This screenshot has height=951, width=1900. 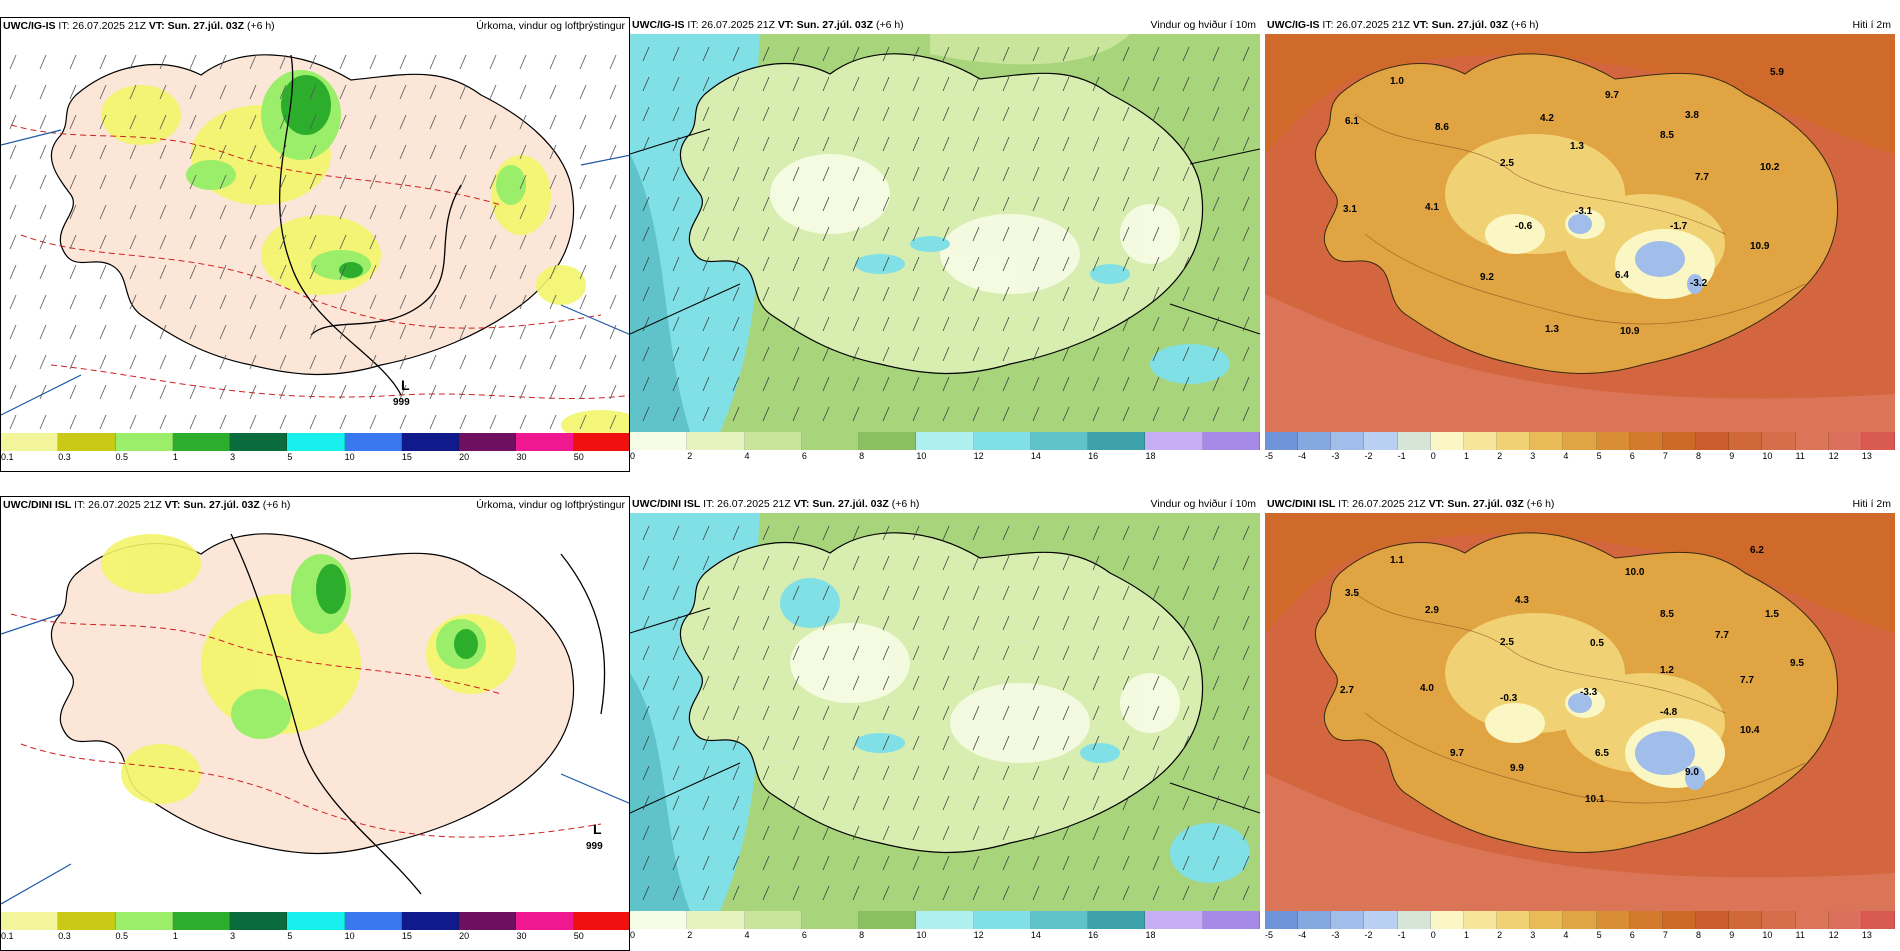 I want to click on temp-value-label: 6.1, so click(x=1352, y=121).